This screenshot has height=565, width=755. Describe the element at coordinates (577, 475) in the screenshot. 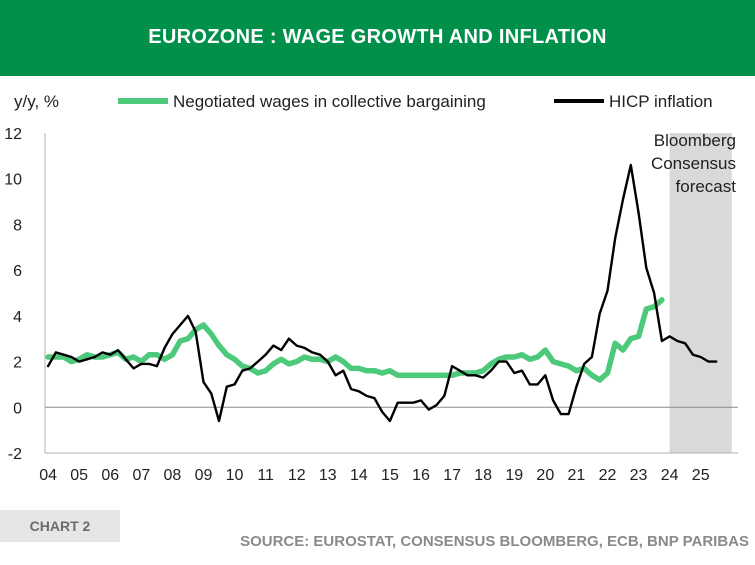

I see `x-tick-label: 21` at that location.